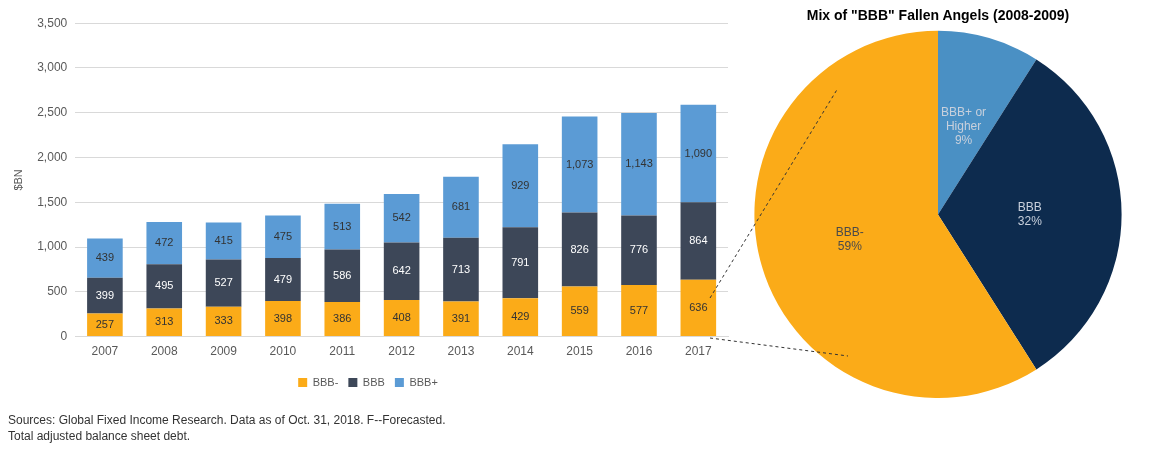 Image resolution: width=1160 pixels, height=471 pixels. I want to click on y-axis-title: $BN, so click(17, 180).